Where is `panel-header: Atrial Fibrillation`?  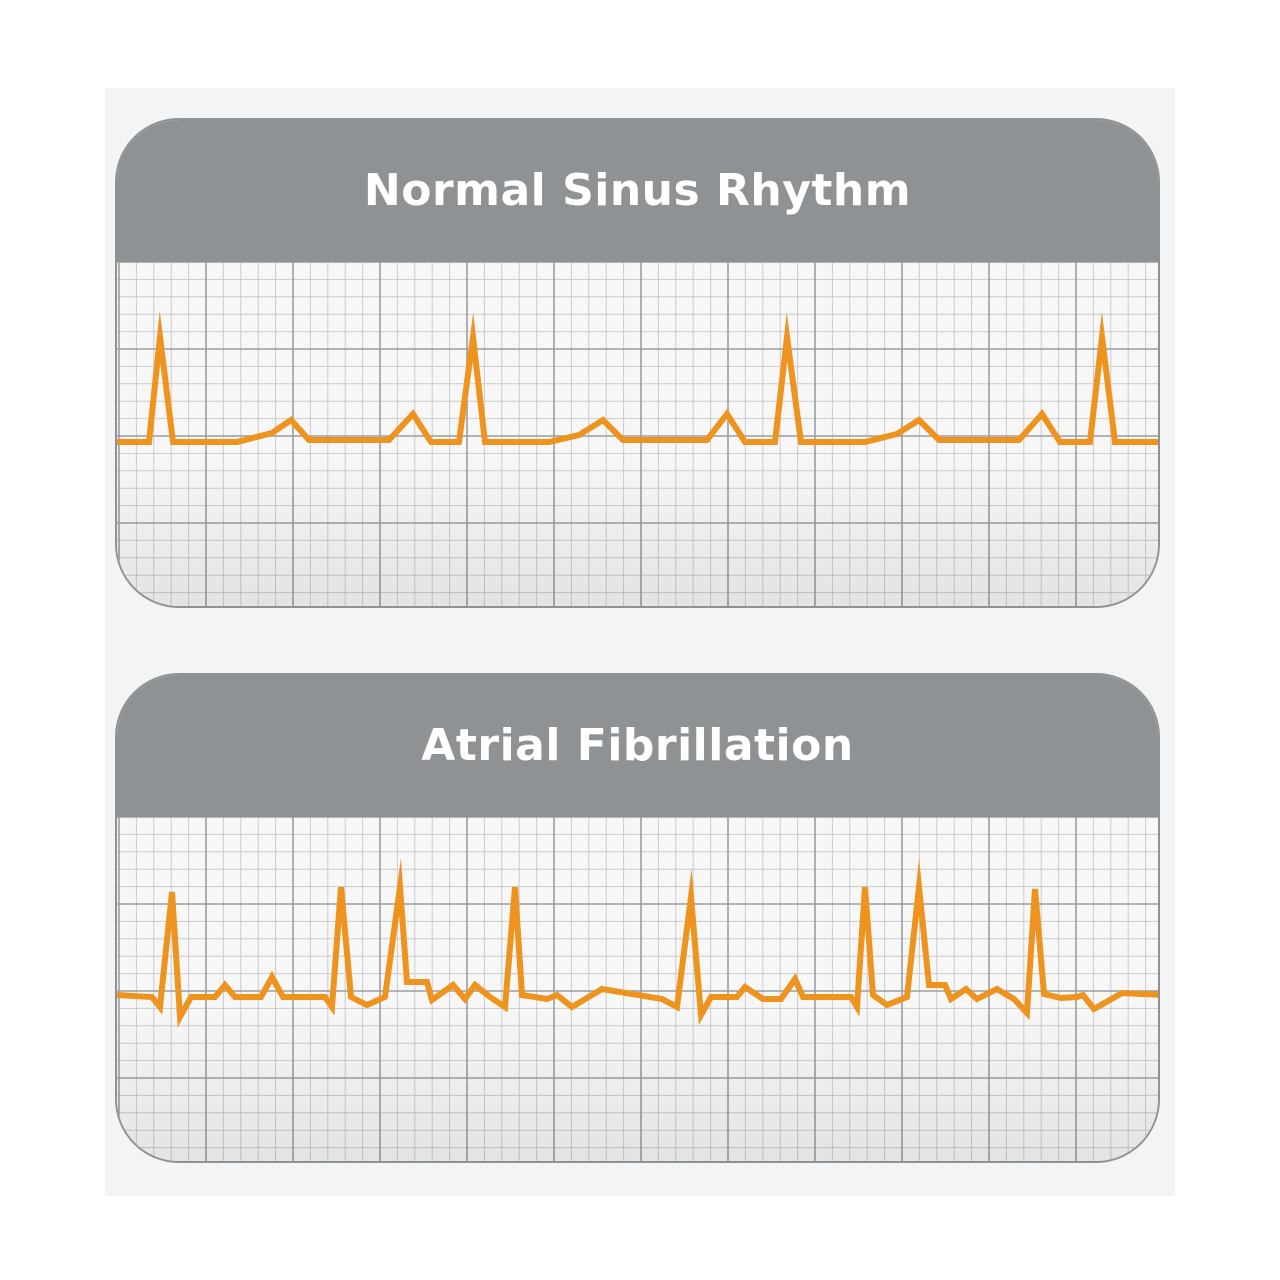 panel-header: Atrial Fibrillation is located at coordinates (637, 746).